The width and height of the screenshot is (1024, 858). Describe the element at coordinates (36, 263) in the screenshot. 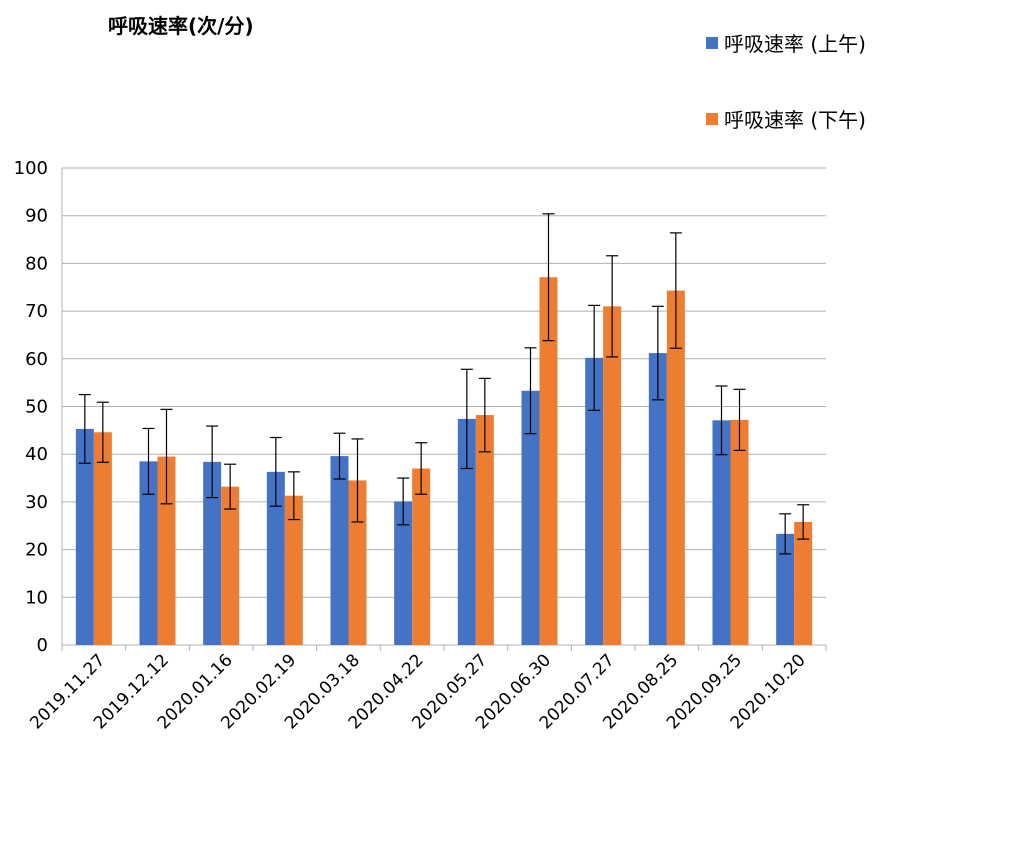

I see `y-tick-label: 80` at that location.